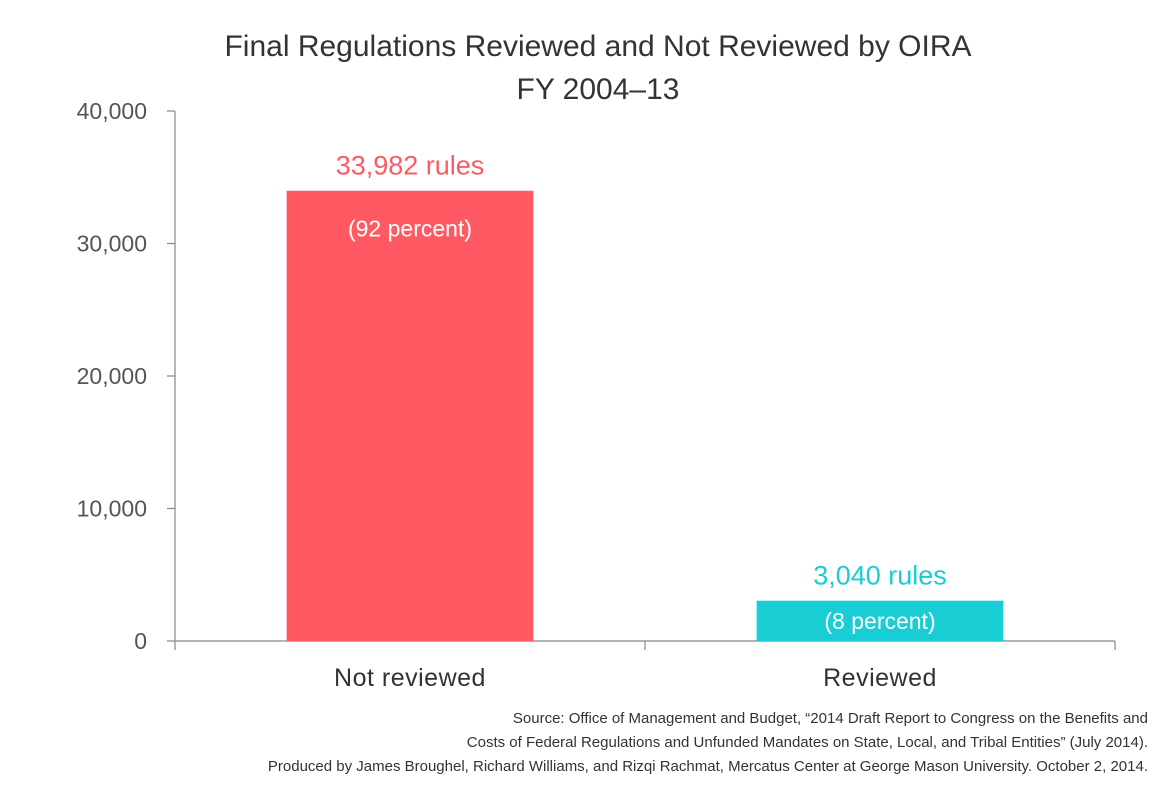 This screenshot has height=800, width=1170. I want to click on y-tick-label: 40,000, so click(112, 111).